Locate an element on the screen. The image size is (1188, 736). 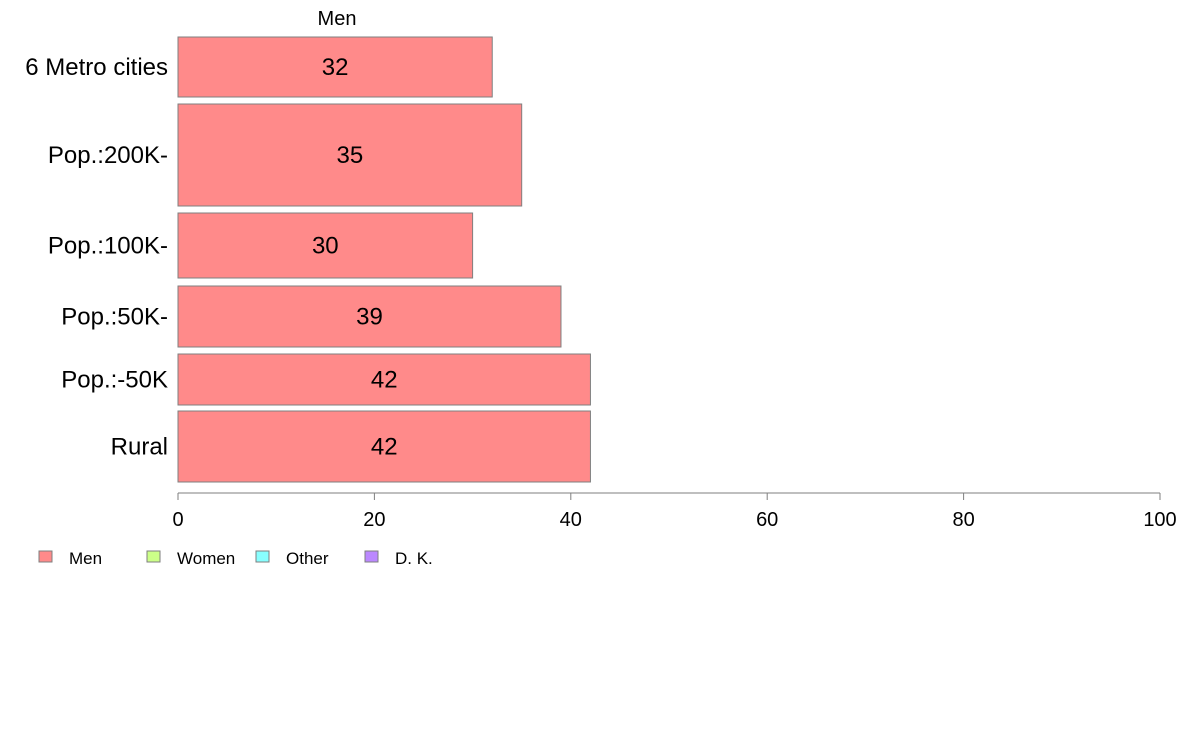
category-label: Pop.:100K- is located at coordinates (108, 246).